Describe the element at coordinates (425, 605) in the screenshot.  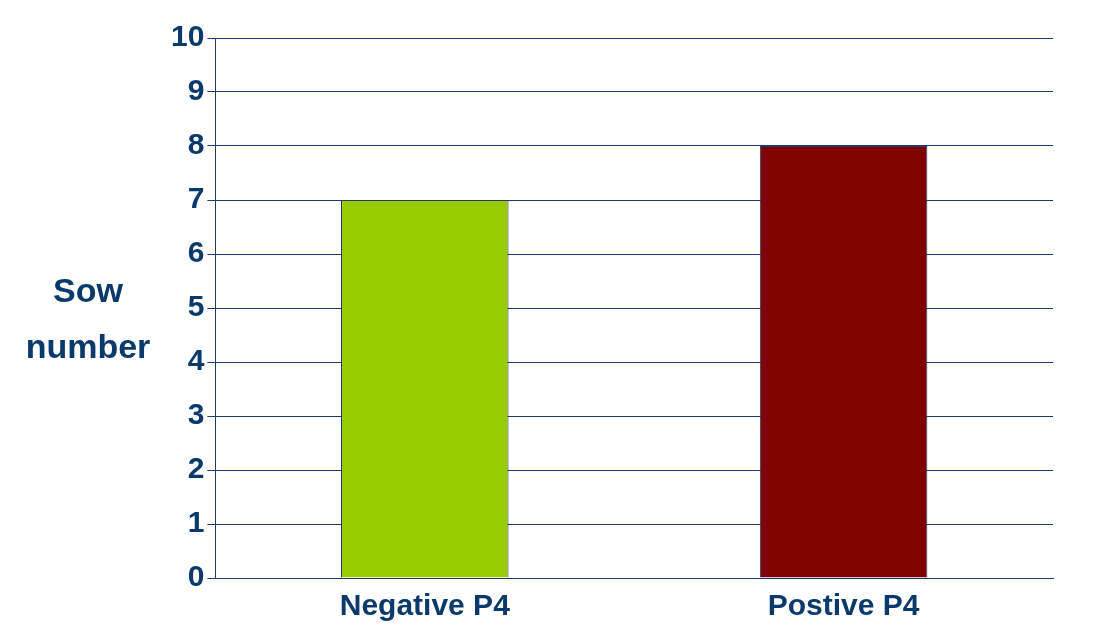
I see `x-tick-label: Negative P4` at that location.